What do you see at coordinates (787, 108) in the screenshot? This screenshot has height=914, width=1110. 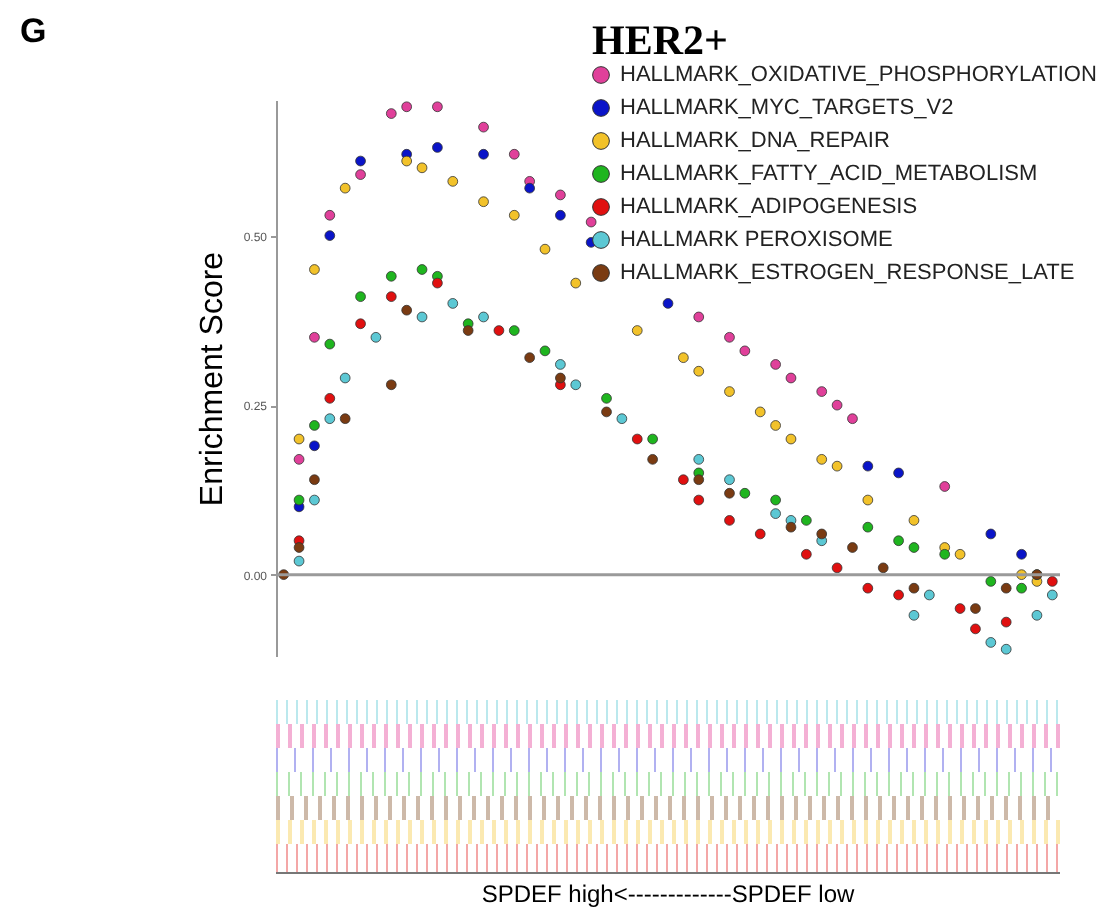 I see `legend-label: HALLMARK_MYC_TARGETS_V2` at bounding box center [787, 108].